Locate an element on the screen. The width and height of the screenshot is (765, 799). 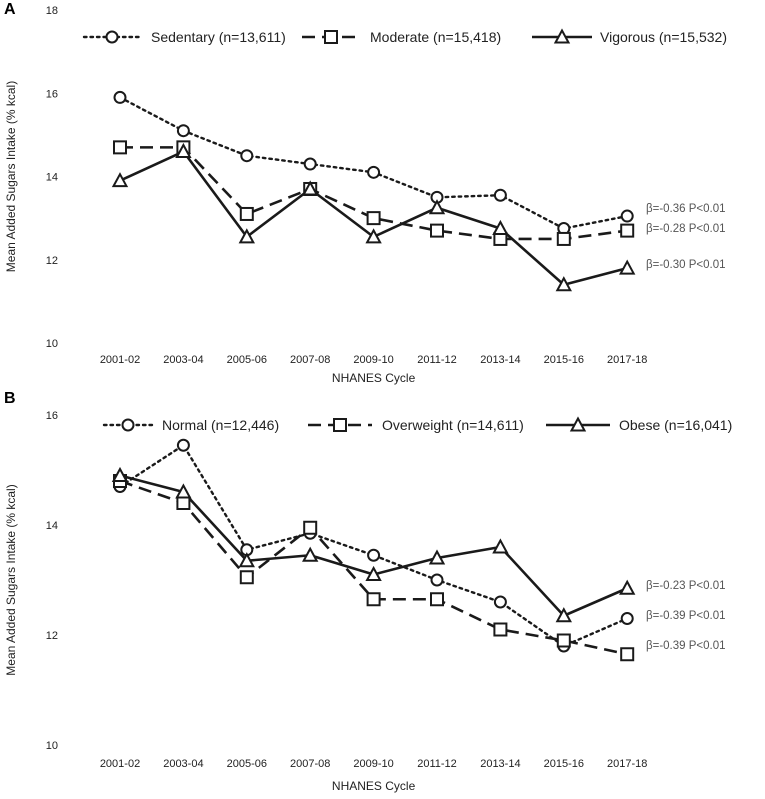
legend-label: Overweight (n=14,611) is located at coordinates (453, 425).